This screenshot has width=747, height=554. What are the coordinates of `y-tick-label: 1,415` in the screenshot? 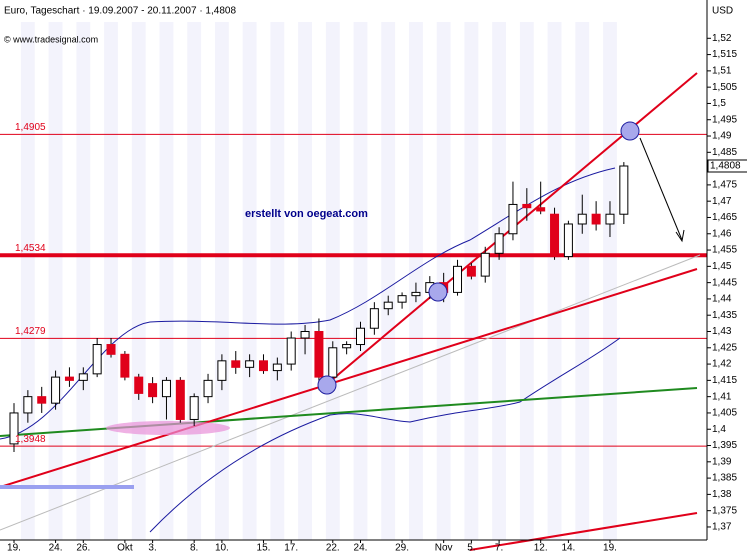 It's located at (724, 380).